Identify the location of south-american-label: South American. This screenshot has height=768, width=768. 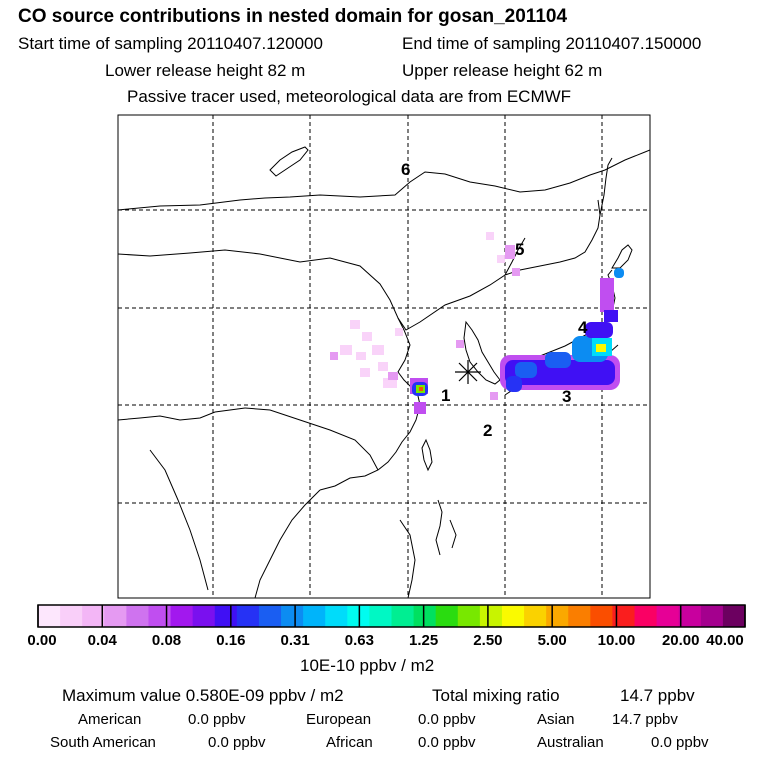
(103, 742).